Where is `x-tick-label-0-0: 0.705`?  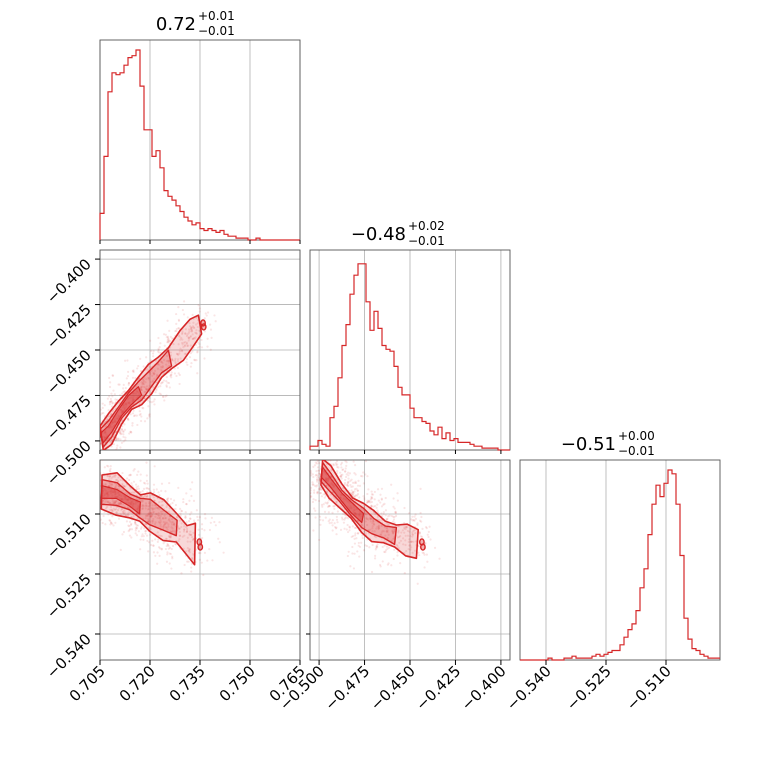
x-tick-label-0-0: 0.705 is located at coordinates (87, 683).